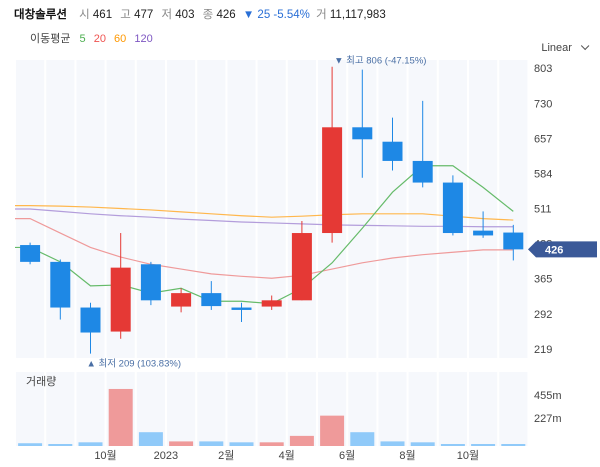 The height and width of the screenshot is (467, 600). I want to click on y-axis-ticks: 219292365438511584657730803, so click(543, 209).